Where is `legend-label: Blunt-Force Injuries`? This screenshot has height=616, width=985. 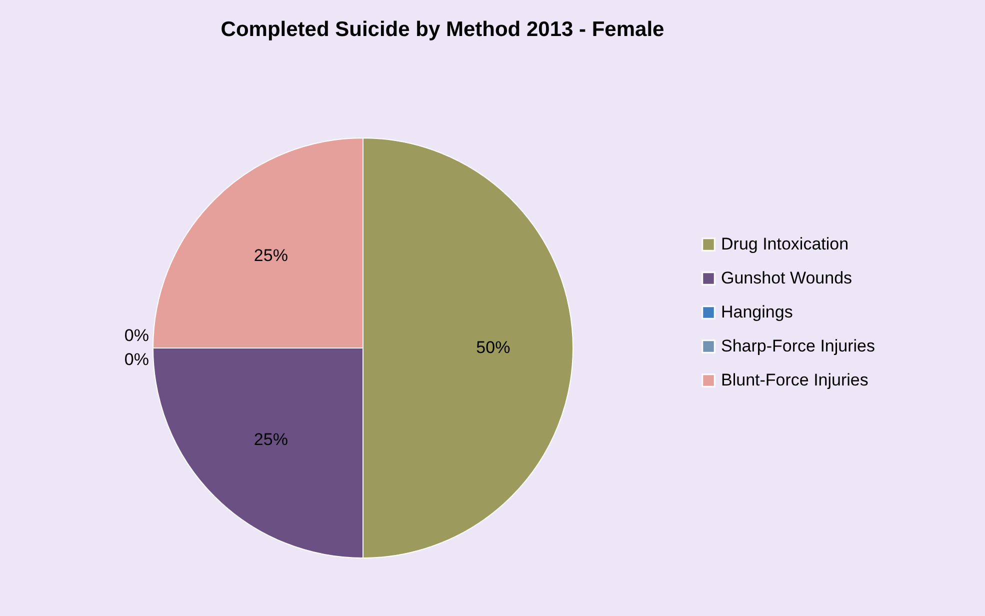 legend-label: Blunt-Force Injuries is located at coordinates (794, 380).